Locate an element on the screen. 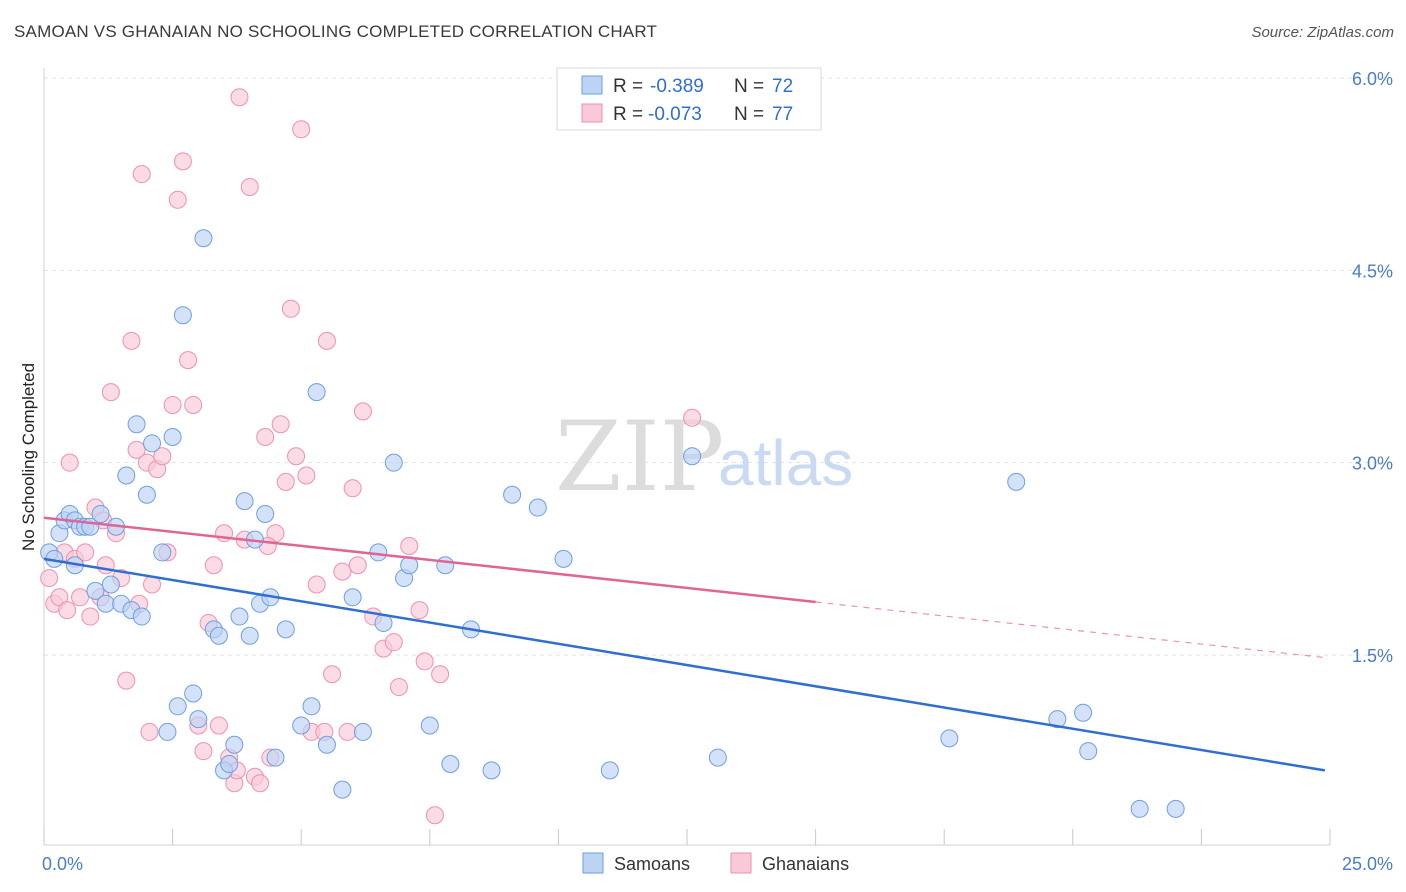  y-tick-label: 1.5% is located at coordinates (1372, 656).